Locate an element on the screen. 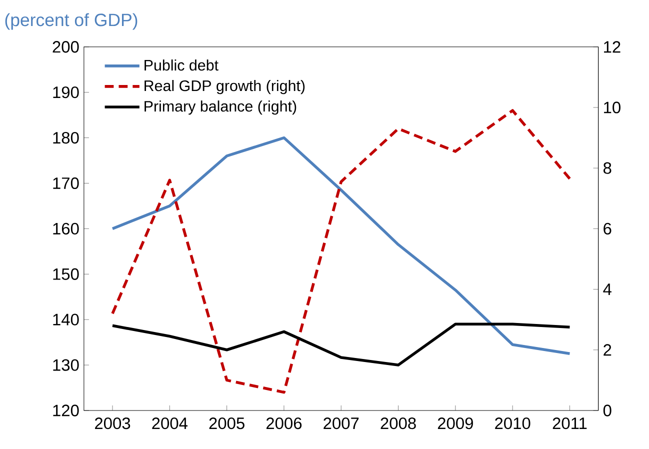 This screenshot has width=649, height=449. y2-tick-label: 10 is located at coordinates (612, 108).